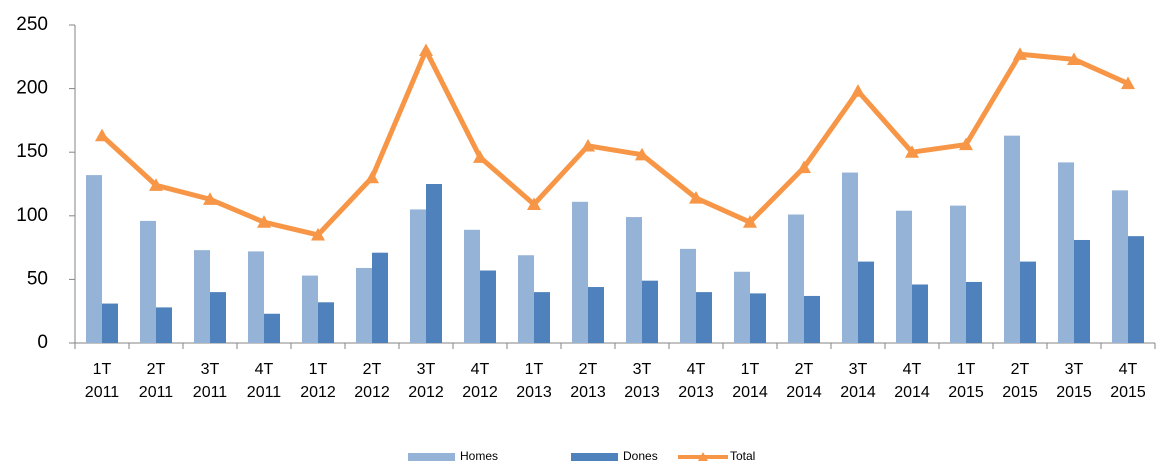 The width and height of the screenshot is (1156, 464). What do you see at coordinates (703, 456) in the screenshot?
I see `legend-marker` at bounding box center [703, 456].